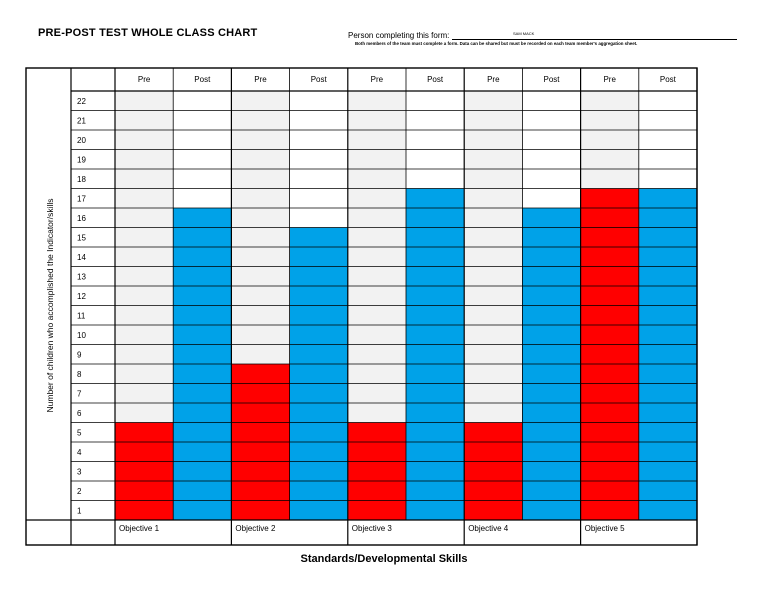 The height and width of the screenshot is (594, 768). What do you see at coordinates (81, 315) in the screenshot?
I see `y-tick-label: 11` at bounding box center [81, 315].